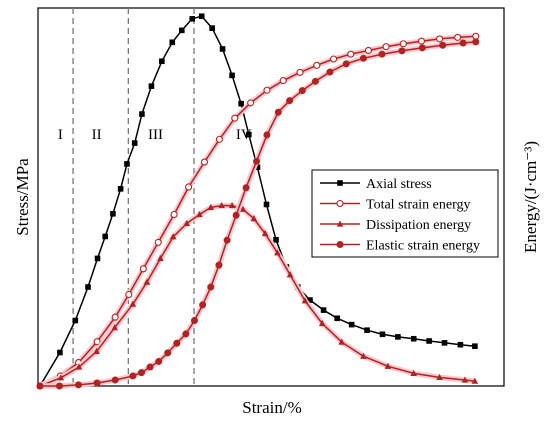 The image size is (550, 427). What do you see at coordinates (405, 213) in the screenshot?
I see `legend-box` at bounding box center [405, 213].